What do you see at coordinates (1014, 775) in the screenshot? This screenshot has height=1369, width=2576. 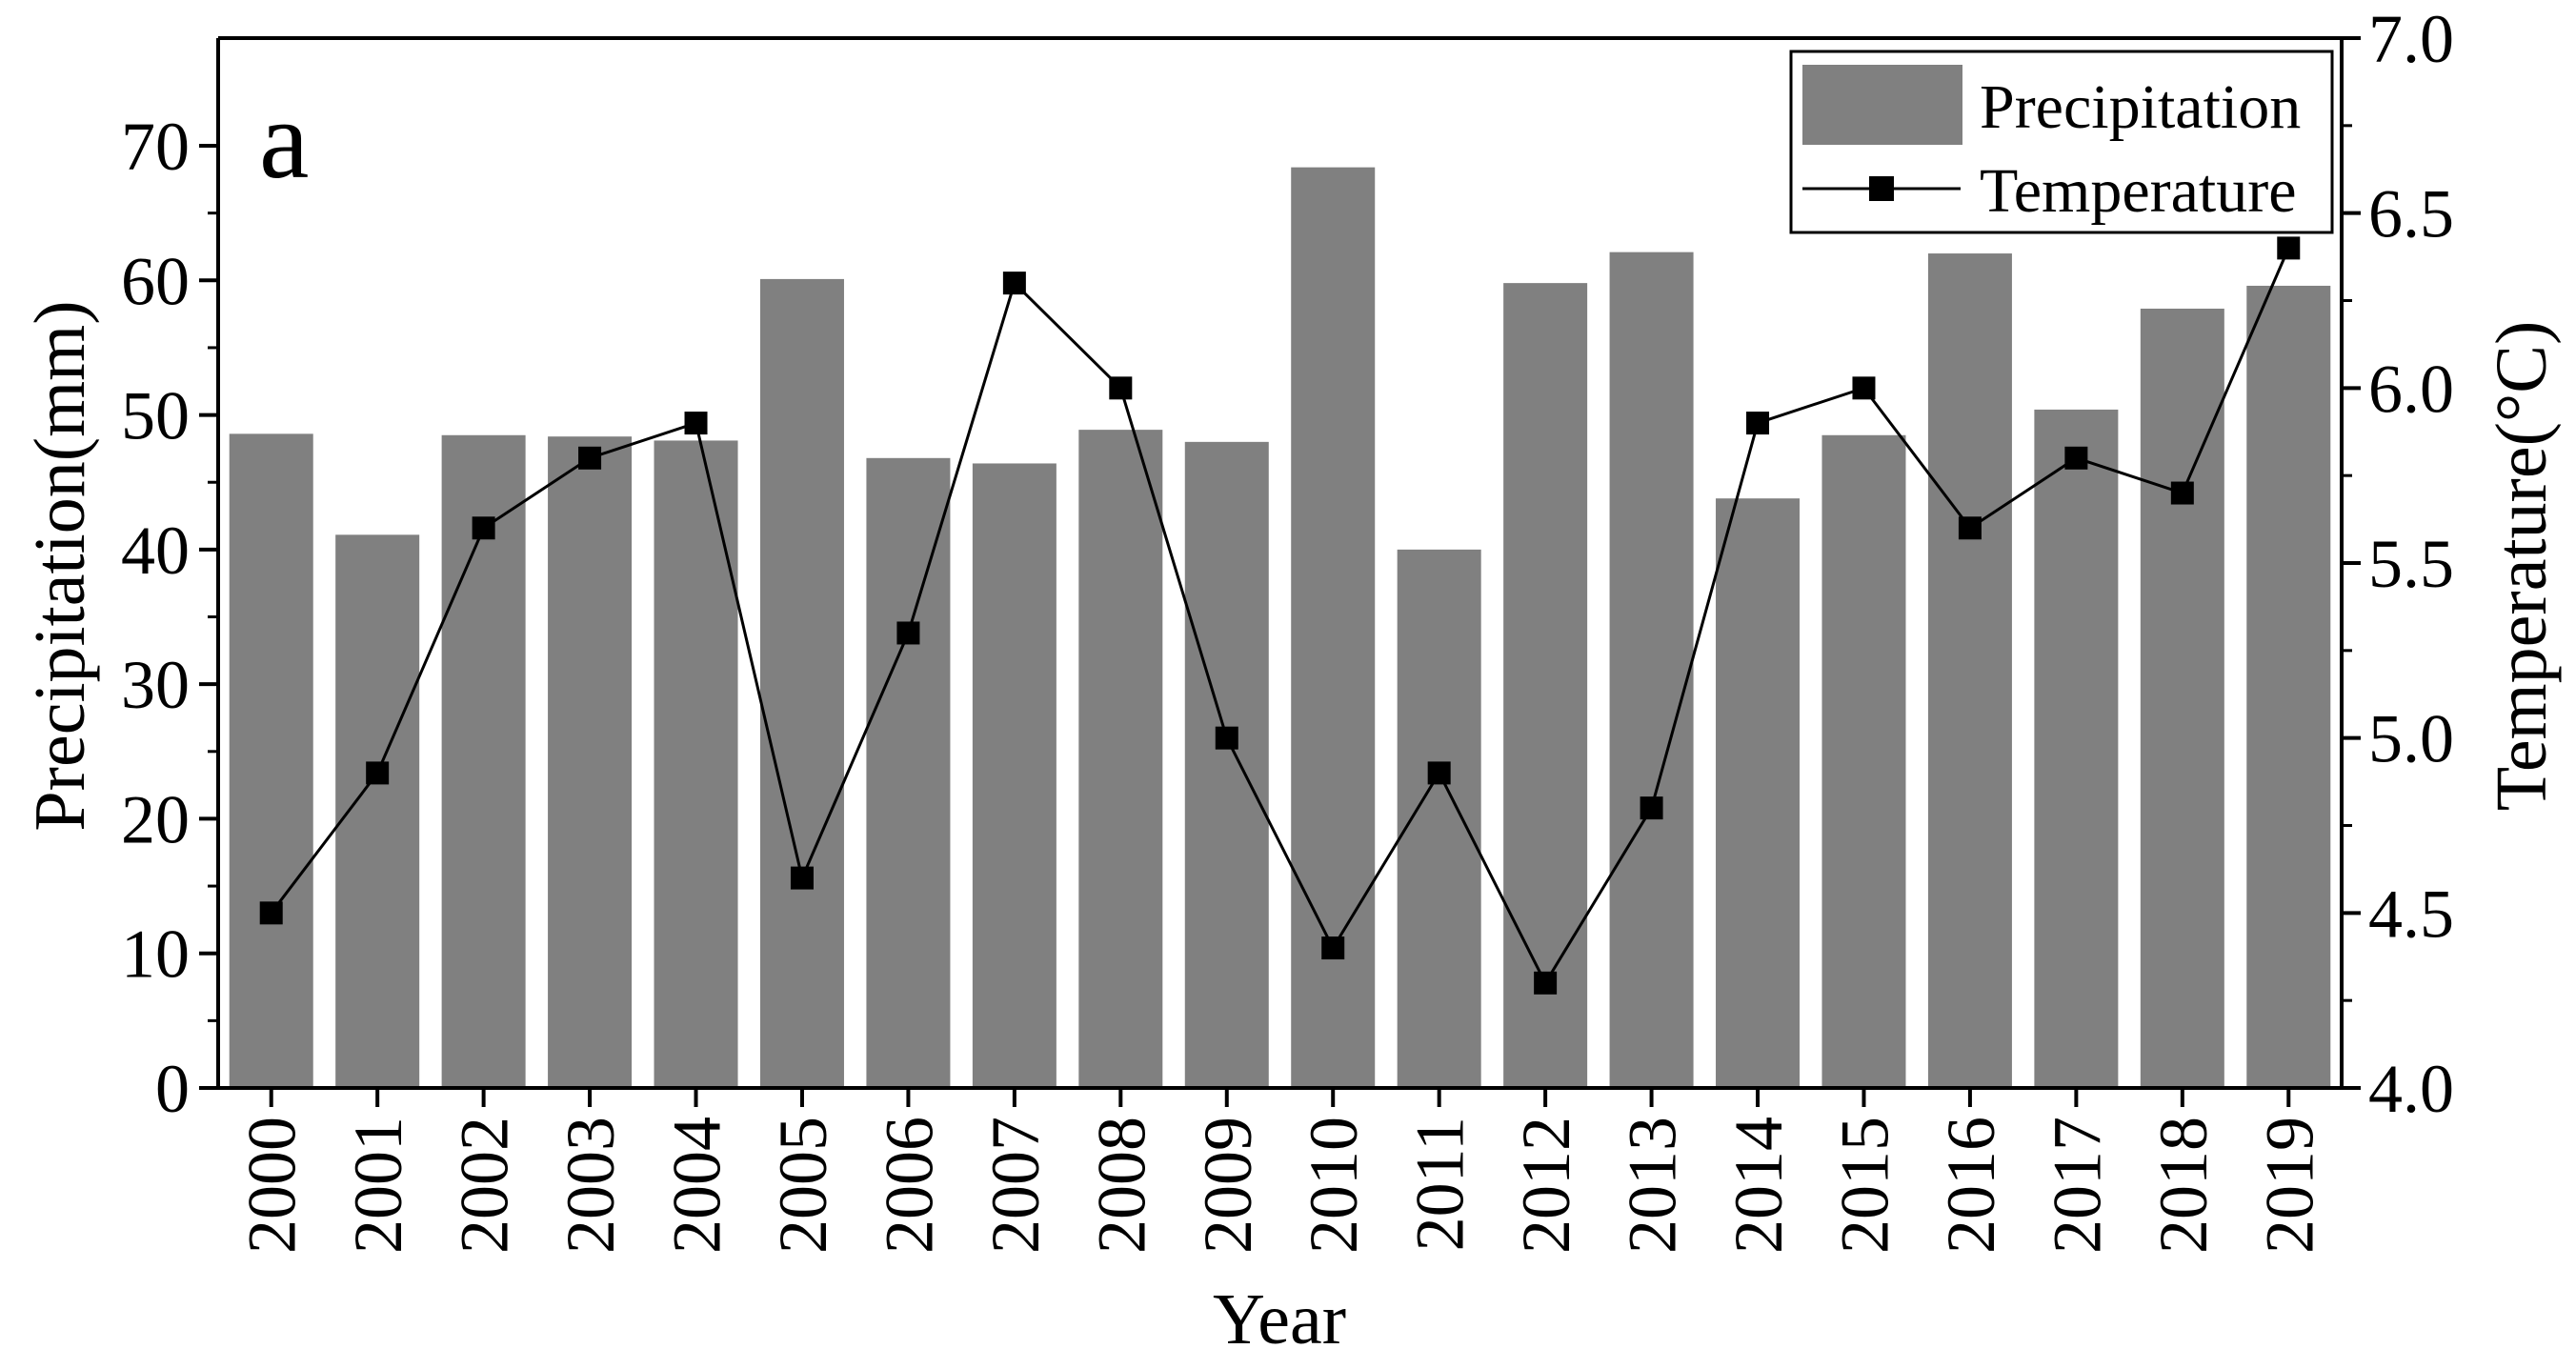 I see `bar-2007` at bounding box center [1014, 775].